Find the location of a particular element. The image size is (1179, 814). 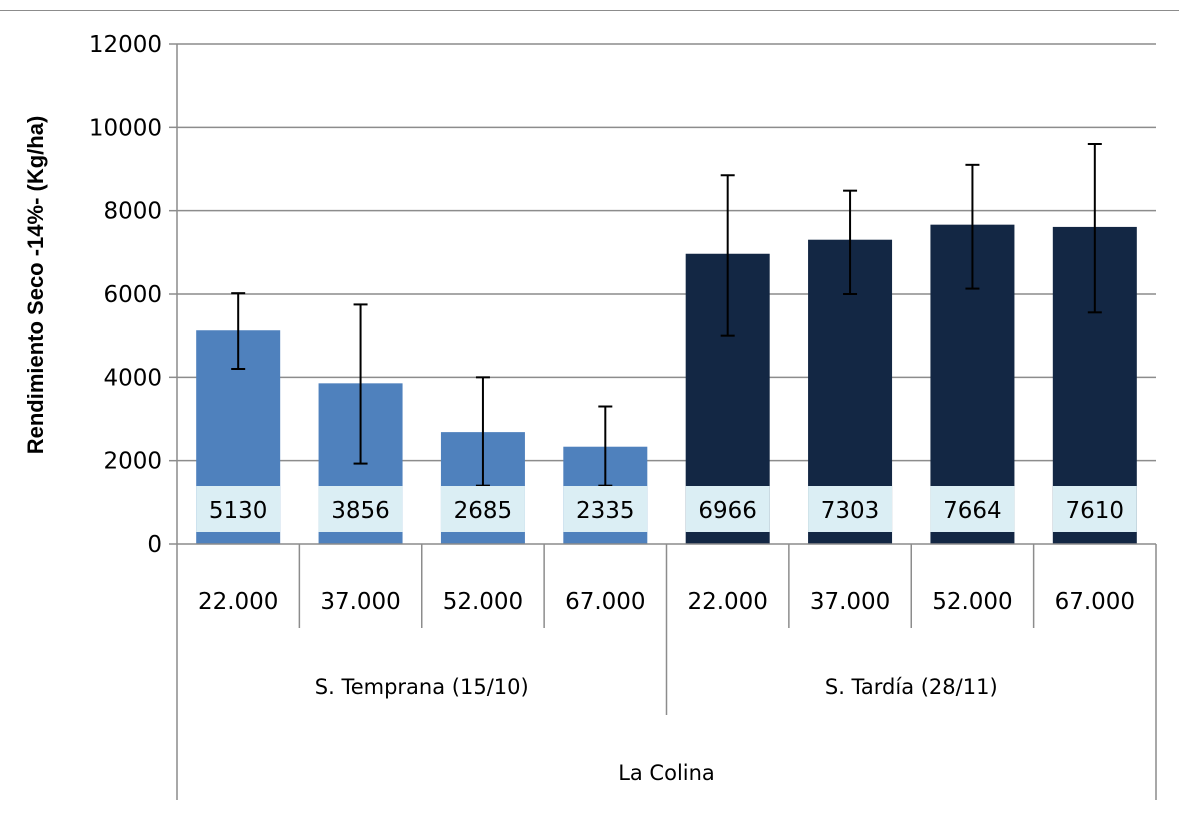

y-tick-label: 10000 is located at coordinates (125, 128).